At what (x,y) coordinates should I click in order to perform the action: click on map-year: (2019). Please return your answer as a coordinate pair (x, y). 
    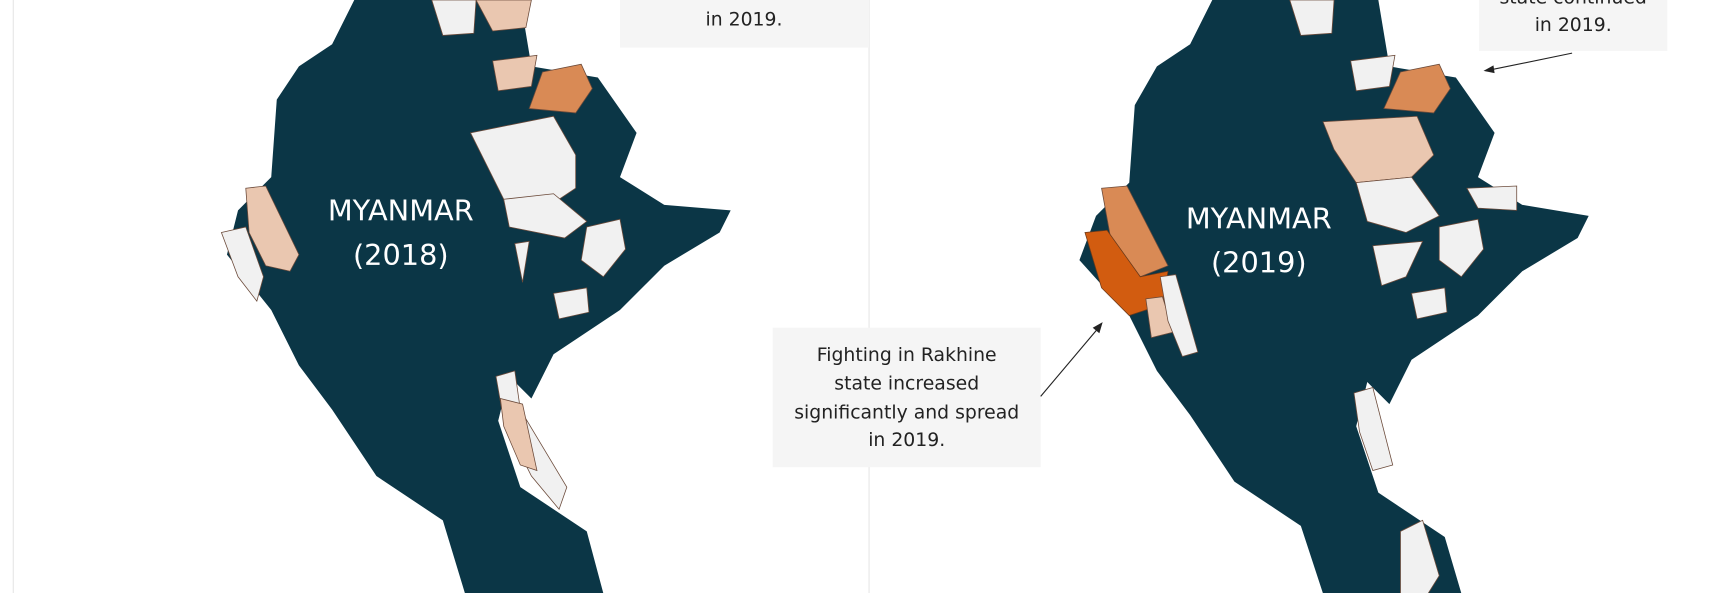
    Looking at the image, I should click on (1259, 263).